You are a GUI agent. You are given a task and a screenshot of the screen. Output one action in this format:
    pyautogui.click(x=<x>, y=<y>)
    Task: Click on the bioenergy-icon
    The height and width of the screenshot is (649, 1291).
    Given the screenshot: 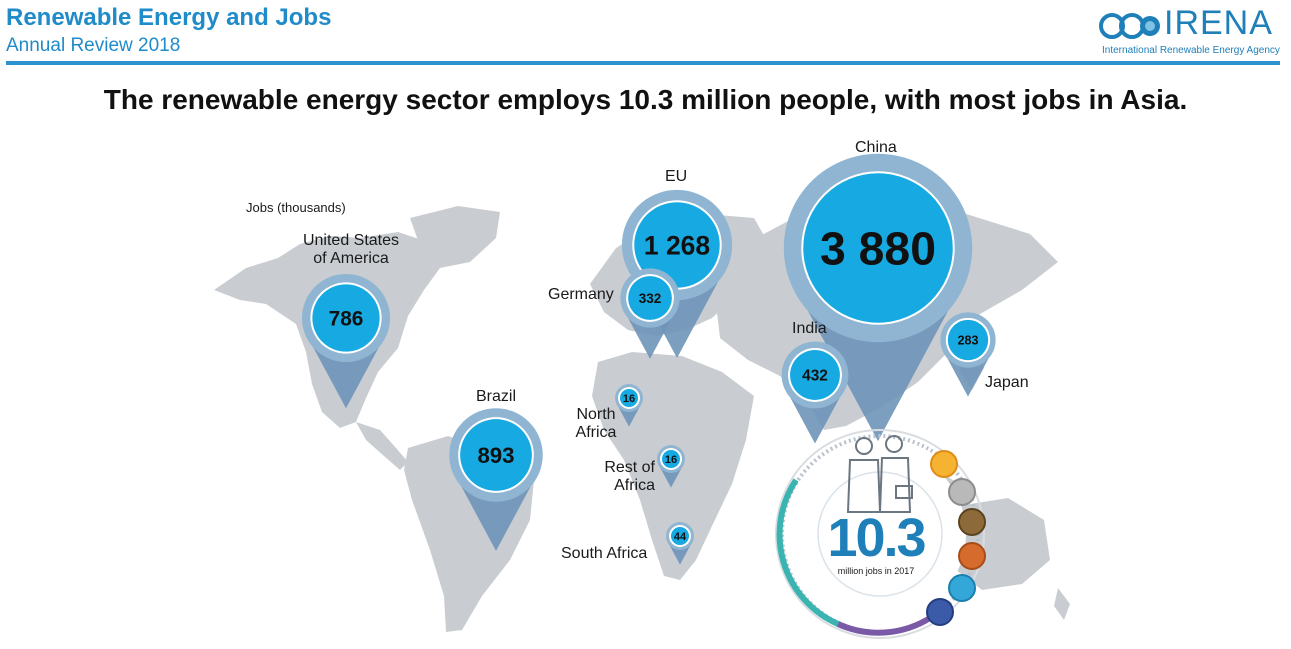 What is the action you would take?
    pyautogui.click(x=972, y=522)
    